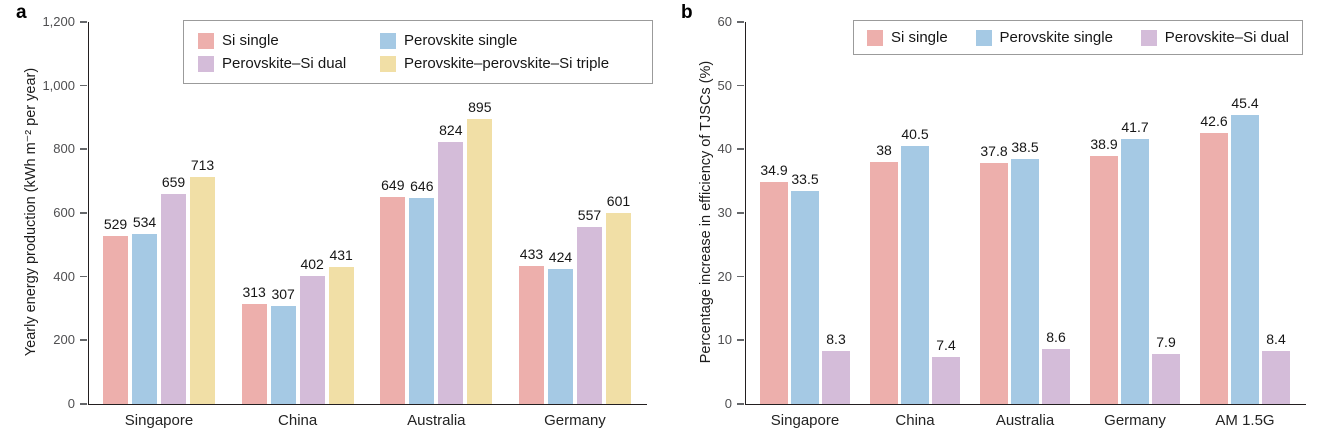  What do you see at coordinates (836, 339) in the screenshot?
I see `bar-value-label: 8.3` at bounding box center [836, 339].